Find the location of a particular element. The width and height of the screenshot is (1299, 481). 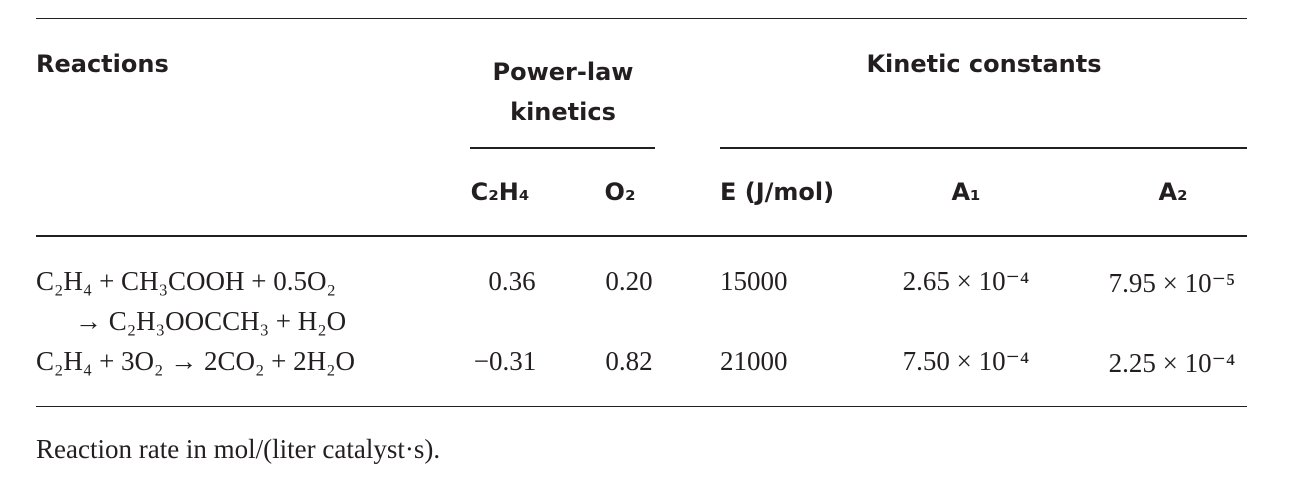

bottom-rule is located at coordinates (641, 406).